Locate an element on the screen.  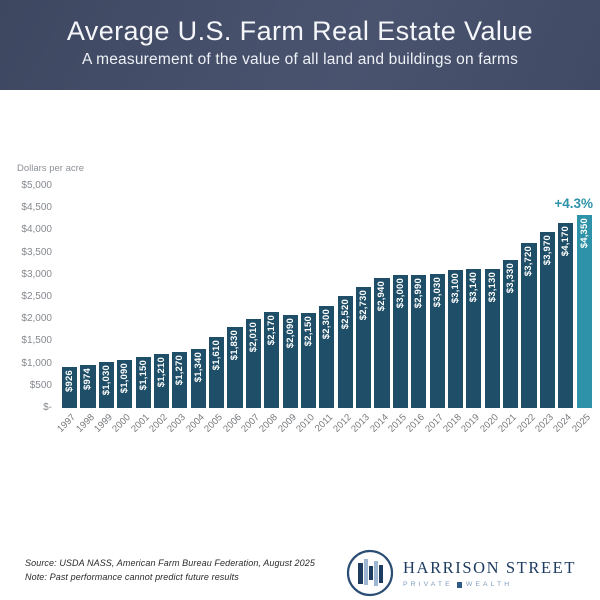
bar-2007: $2,010 is located at coordinates (253, 363).